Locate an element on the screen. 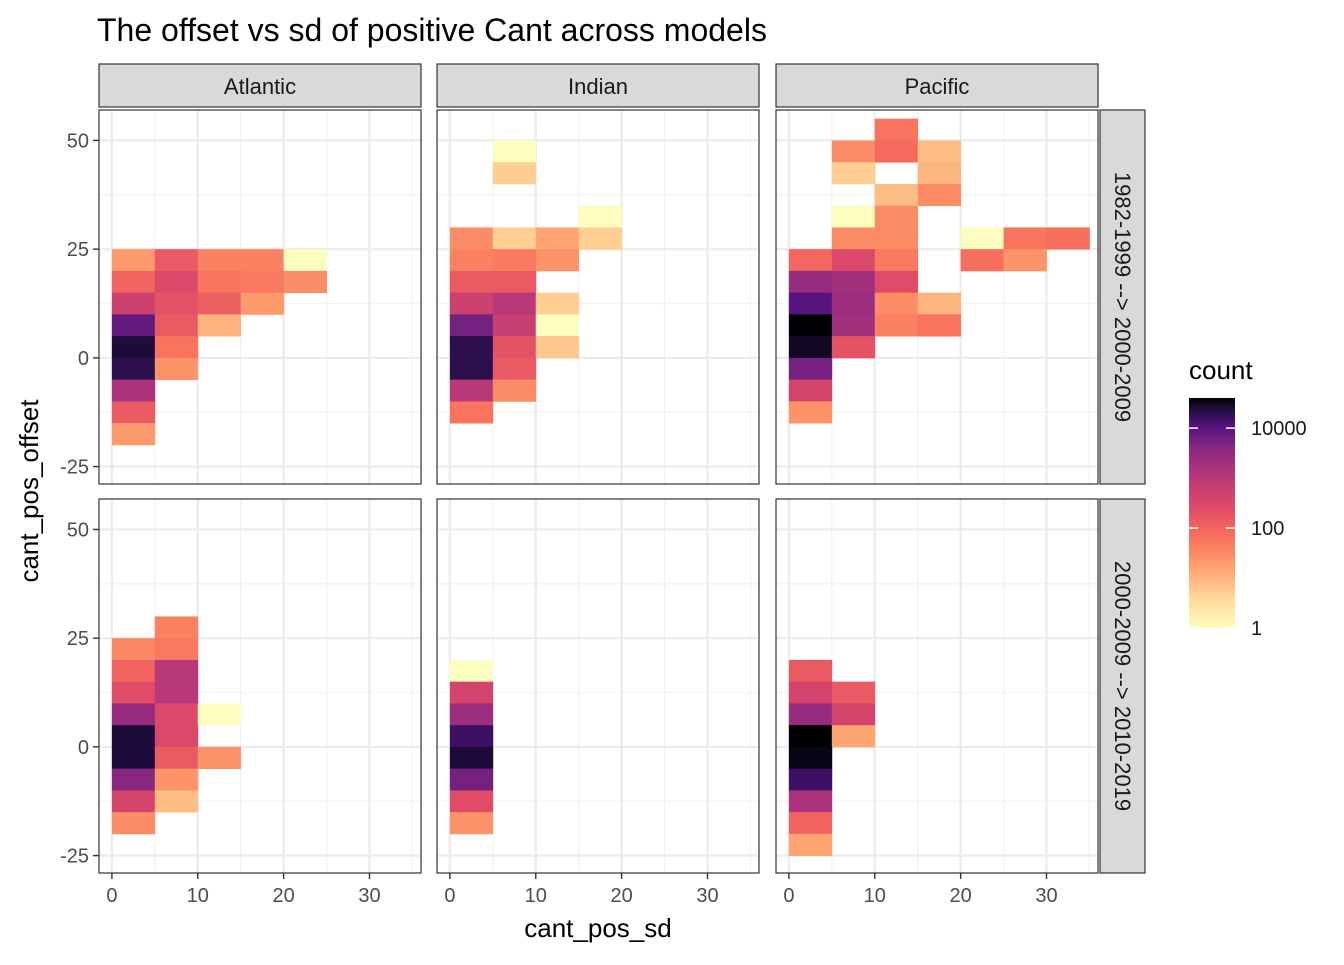  y-axis-title: cant_pos_offset is located at coordinates (29, 491).